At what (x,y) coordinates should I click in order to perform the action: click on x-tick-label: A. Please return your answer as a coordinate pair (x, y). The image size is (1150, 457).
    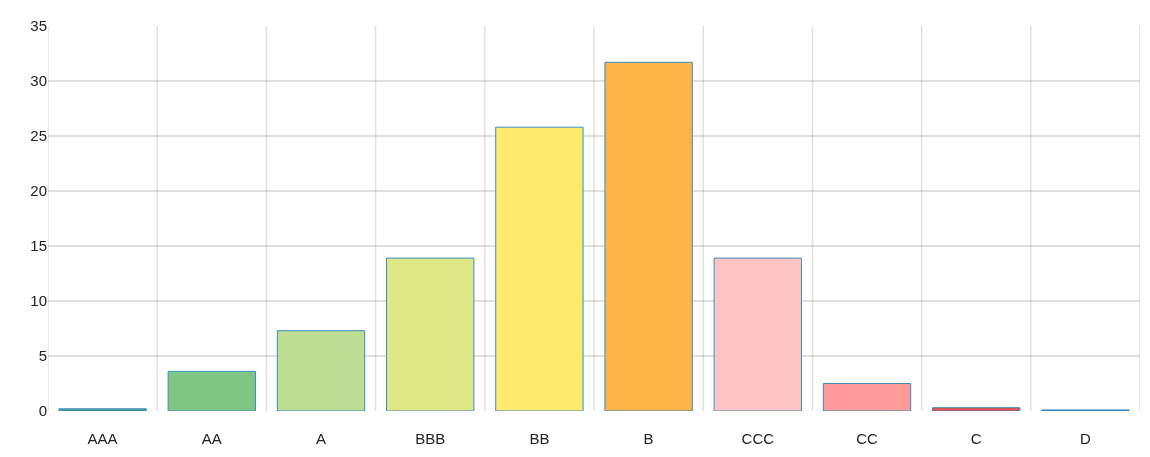
    Looking at the image, I should click on (321, 438).